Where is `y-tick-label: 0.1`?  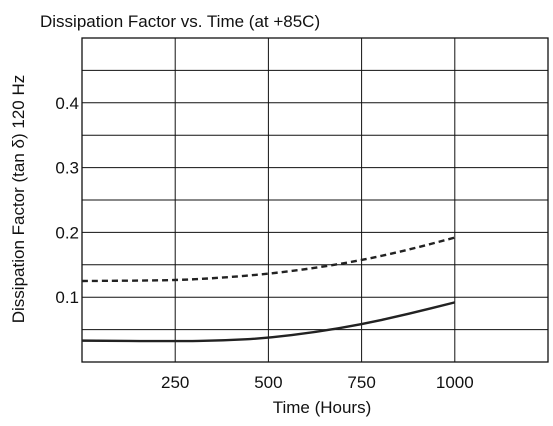 y-tick-label: 0.1 is located at coordinates (67, 297).